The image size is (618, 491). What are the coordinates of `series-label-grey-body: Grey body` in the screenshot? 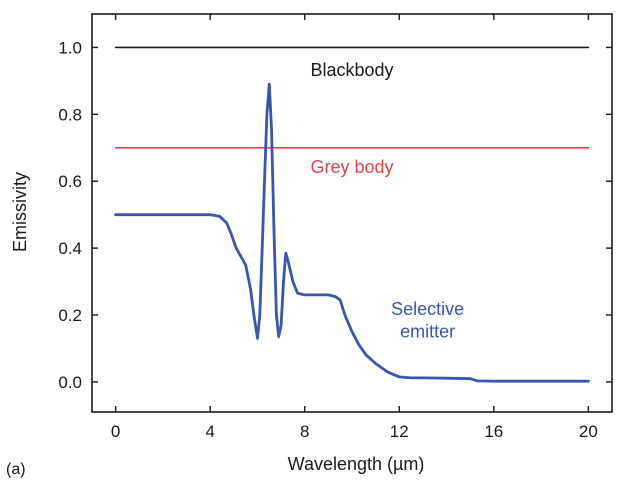 It's located at (351, 167).